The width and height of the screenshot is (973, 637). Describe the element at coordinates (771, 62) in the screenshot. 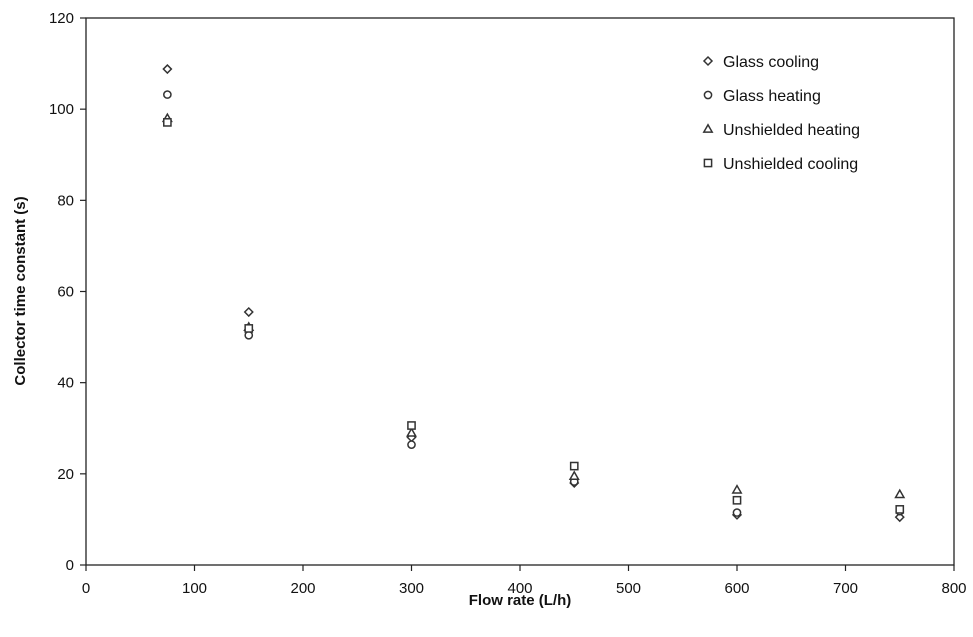

I see `legend-label: Glass cooling` at that location.